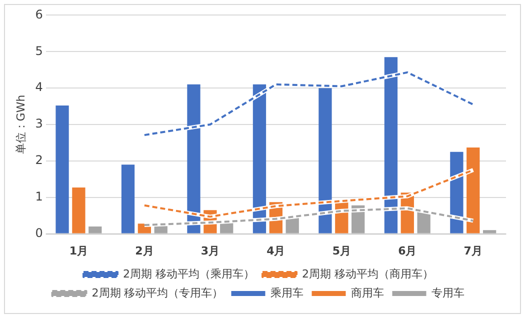 Image resolution: width=525 pixels, height=318 pixels. I want to click on legend-label: 2周期 移动平均（专用车）, so click(158, 293).